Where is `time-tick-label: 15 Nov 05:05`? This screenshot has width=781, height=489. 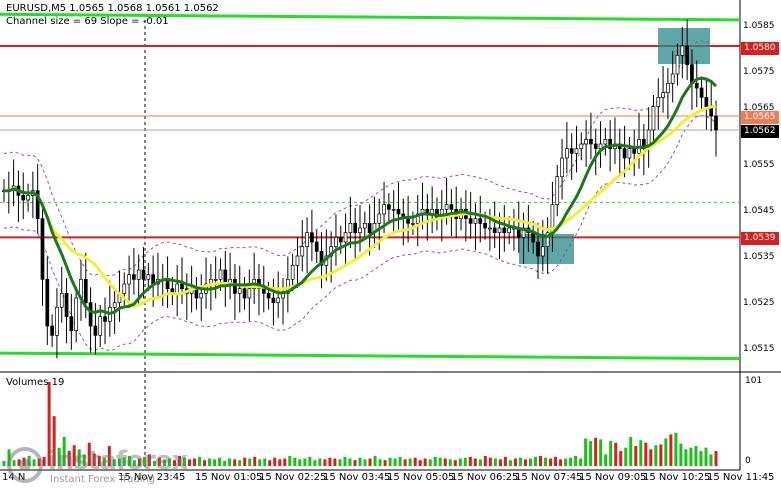
time-tick-label: 15 Nov 05:05 is located at coordinates (421, 477).